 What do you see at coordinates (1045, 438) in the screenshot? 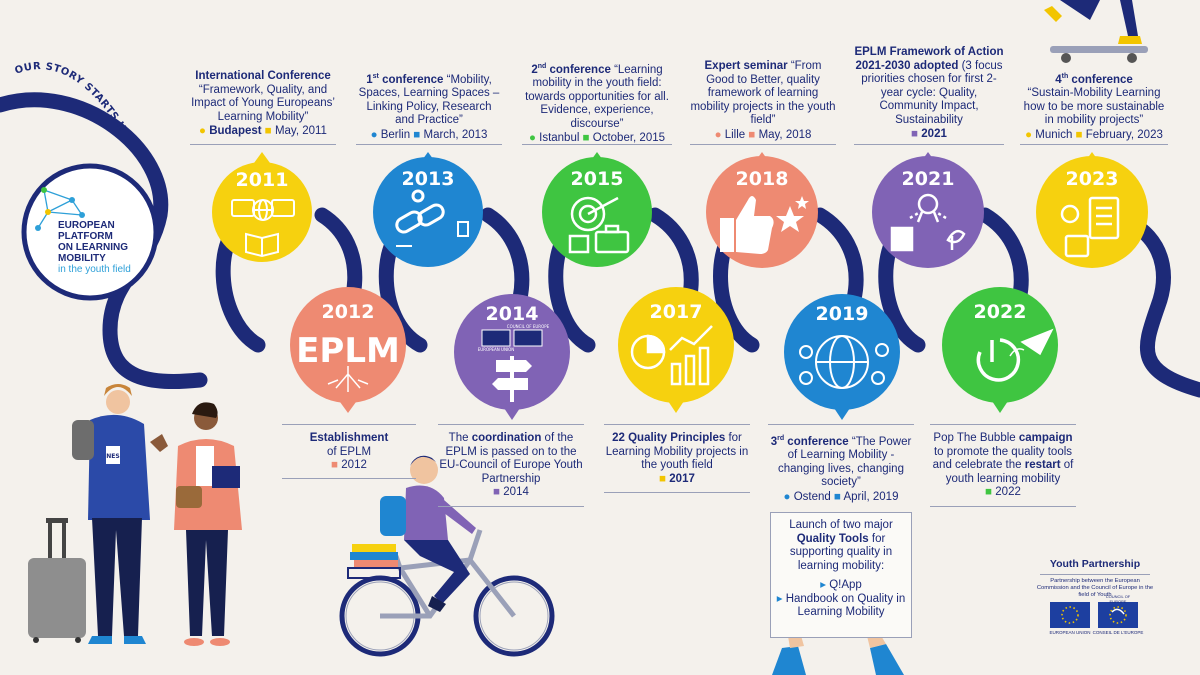
I see `milestone-2022-title: campaign` at bounding box center [1045, 438].